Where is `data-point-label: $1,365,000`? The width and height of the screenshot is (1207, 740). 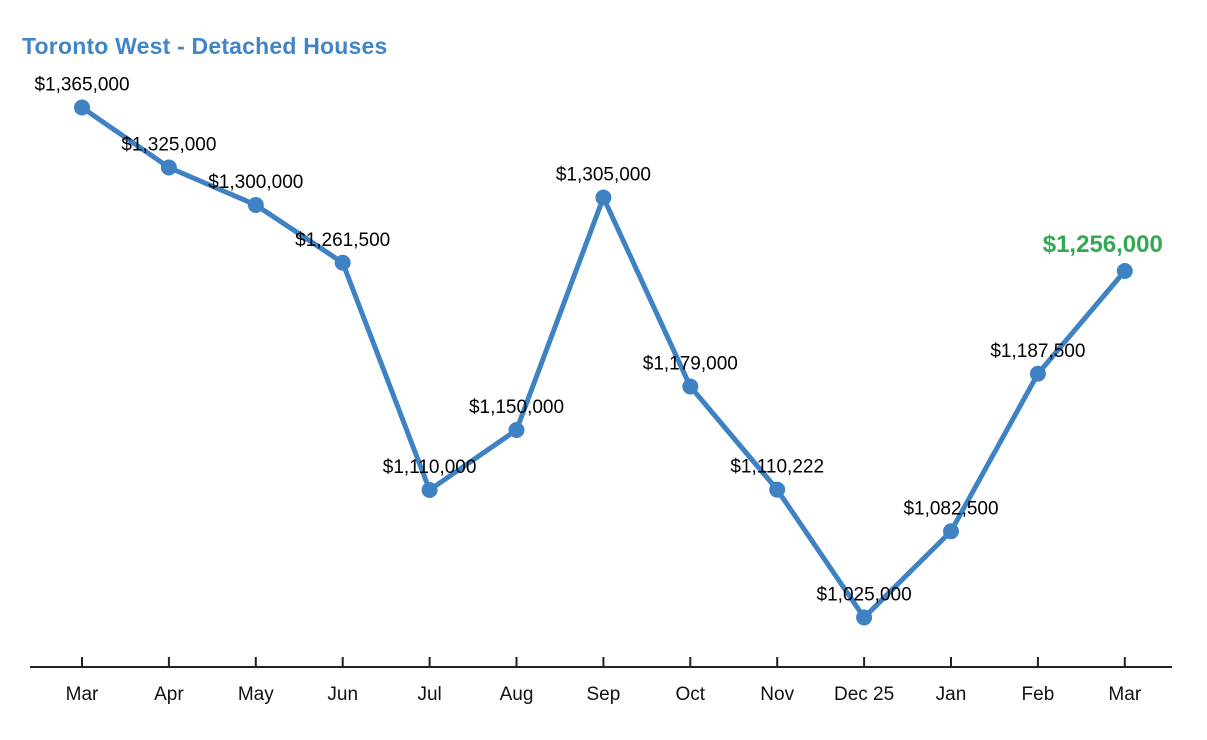
data-point-label: $1,365,000 is located at coordinates (81, 85).